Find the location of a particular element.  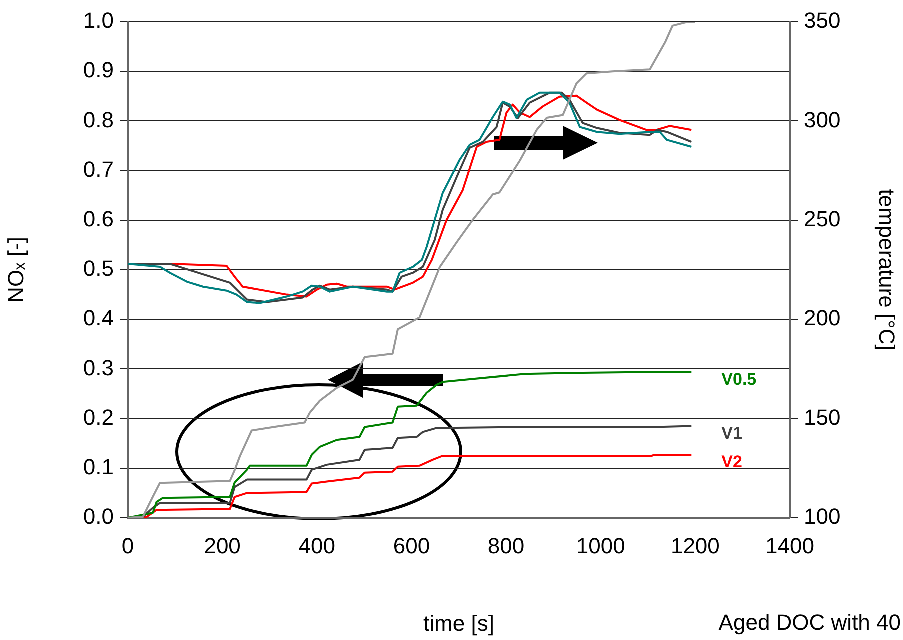

y-axis-title: NOₓ [-] is located at coordinates (15, 270).